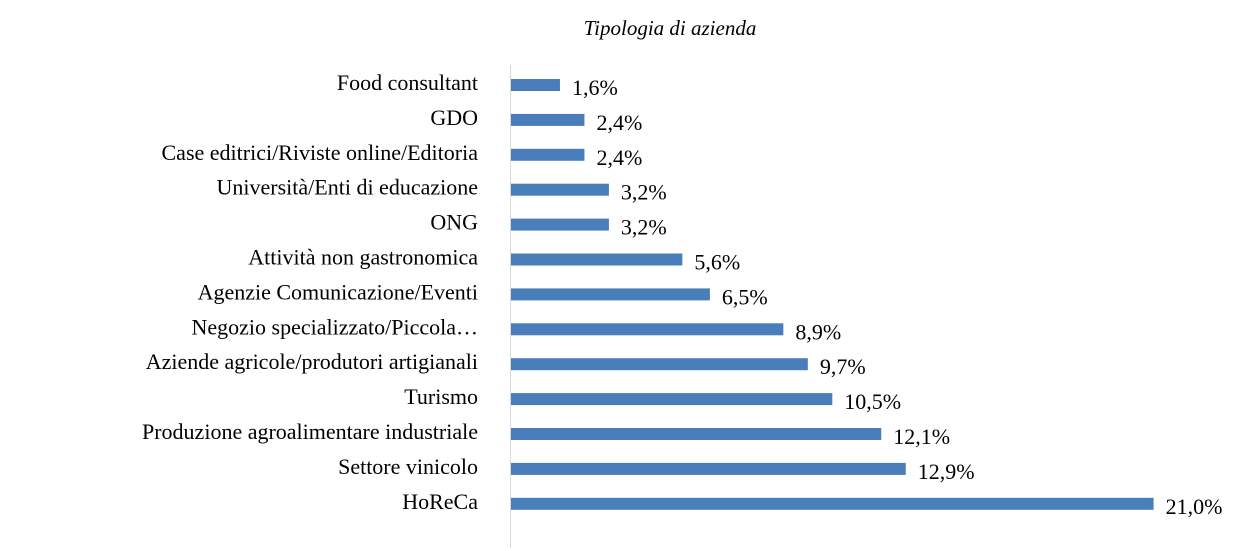 Image resolution: width=1257 pixels, height=551 pixels. Describe the element at coordinates (310, 431) in the screenshot. I see `category-label: Produzione agroalimentare industriale` at that location.